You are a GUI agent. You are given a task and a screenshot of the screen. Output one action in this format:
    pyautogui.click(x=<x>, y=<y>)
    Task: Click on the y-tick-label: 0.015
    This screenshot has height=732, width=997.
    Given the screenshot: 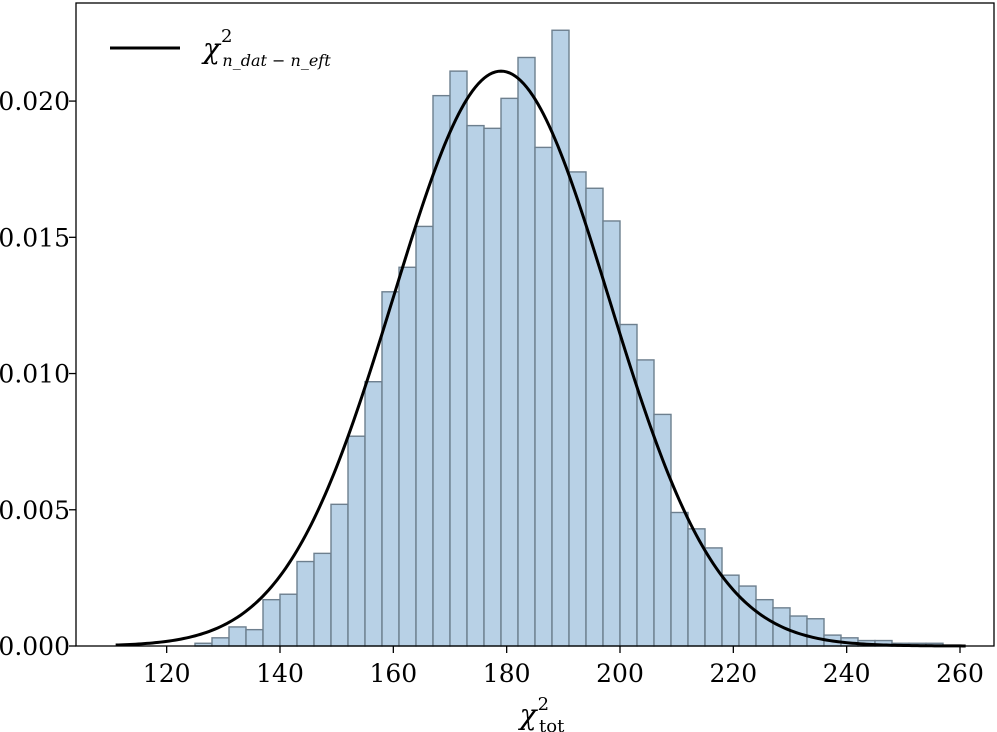 What is the action you would take?
    pyautogui.click(x=35, y=237)
    